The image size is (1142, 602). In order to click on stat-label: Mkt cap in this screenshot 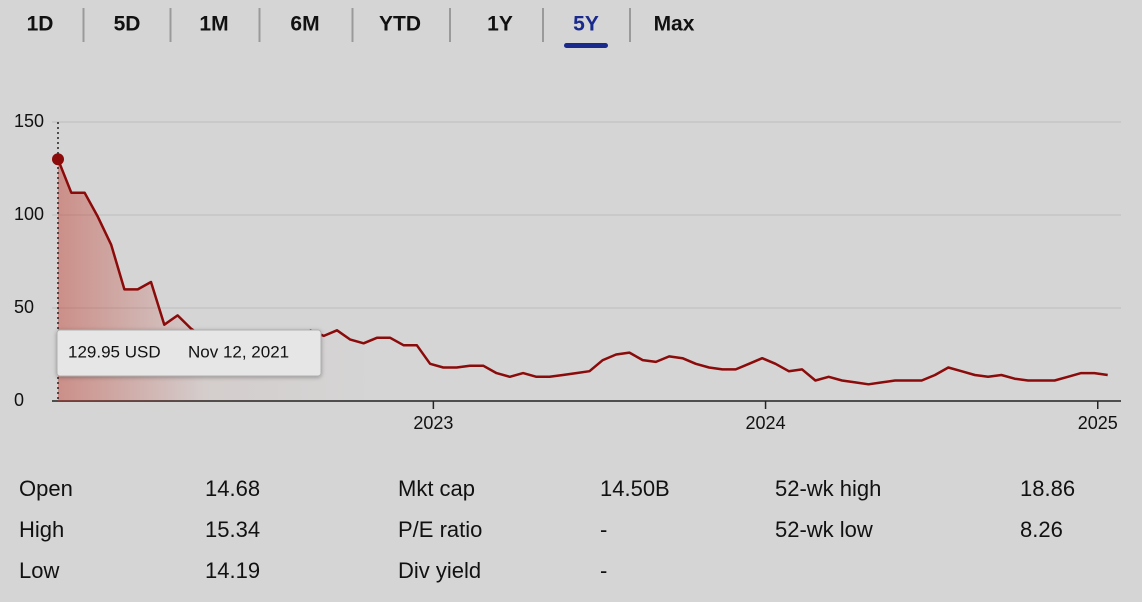, I will do `click(436, 488)`.